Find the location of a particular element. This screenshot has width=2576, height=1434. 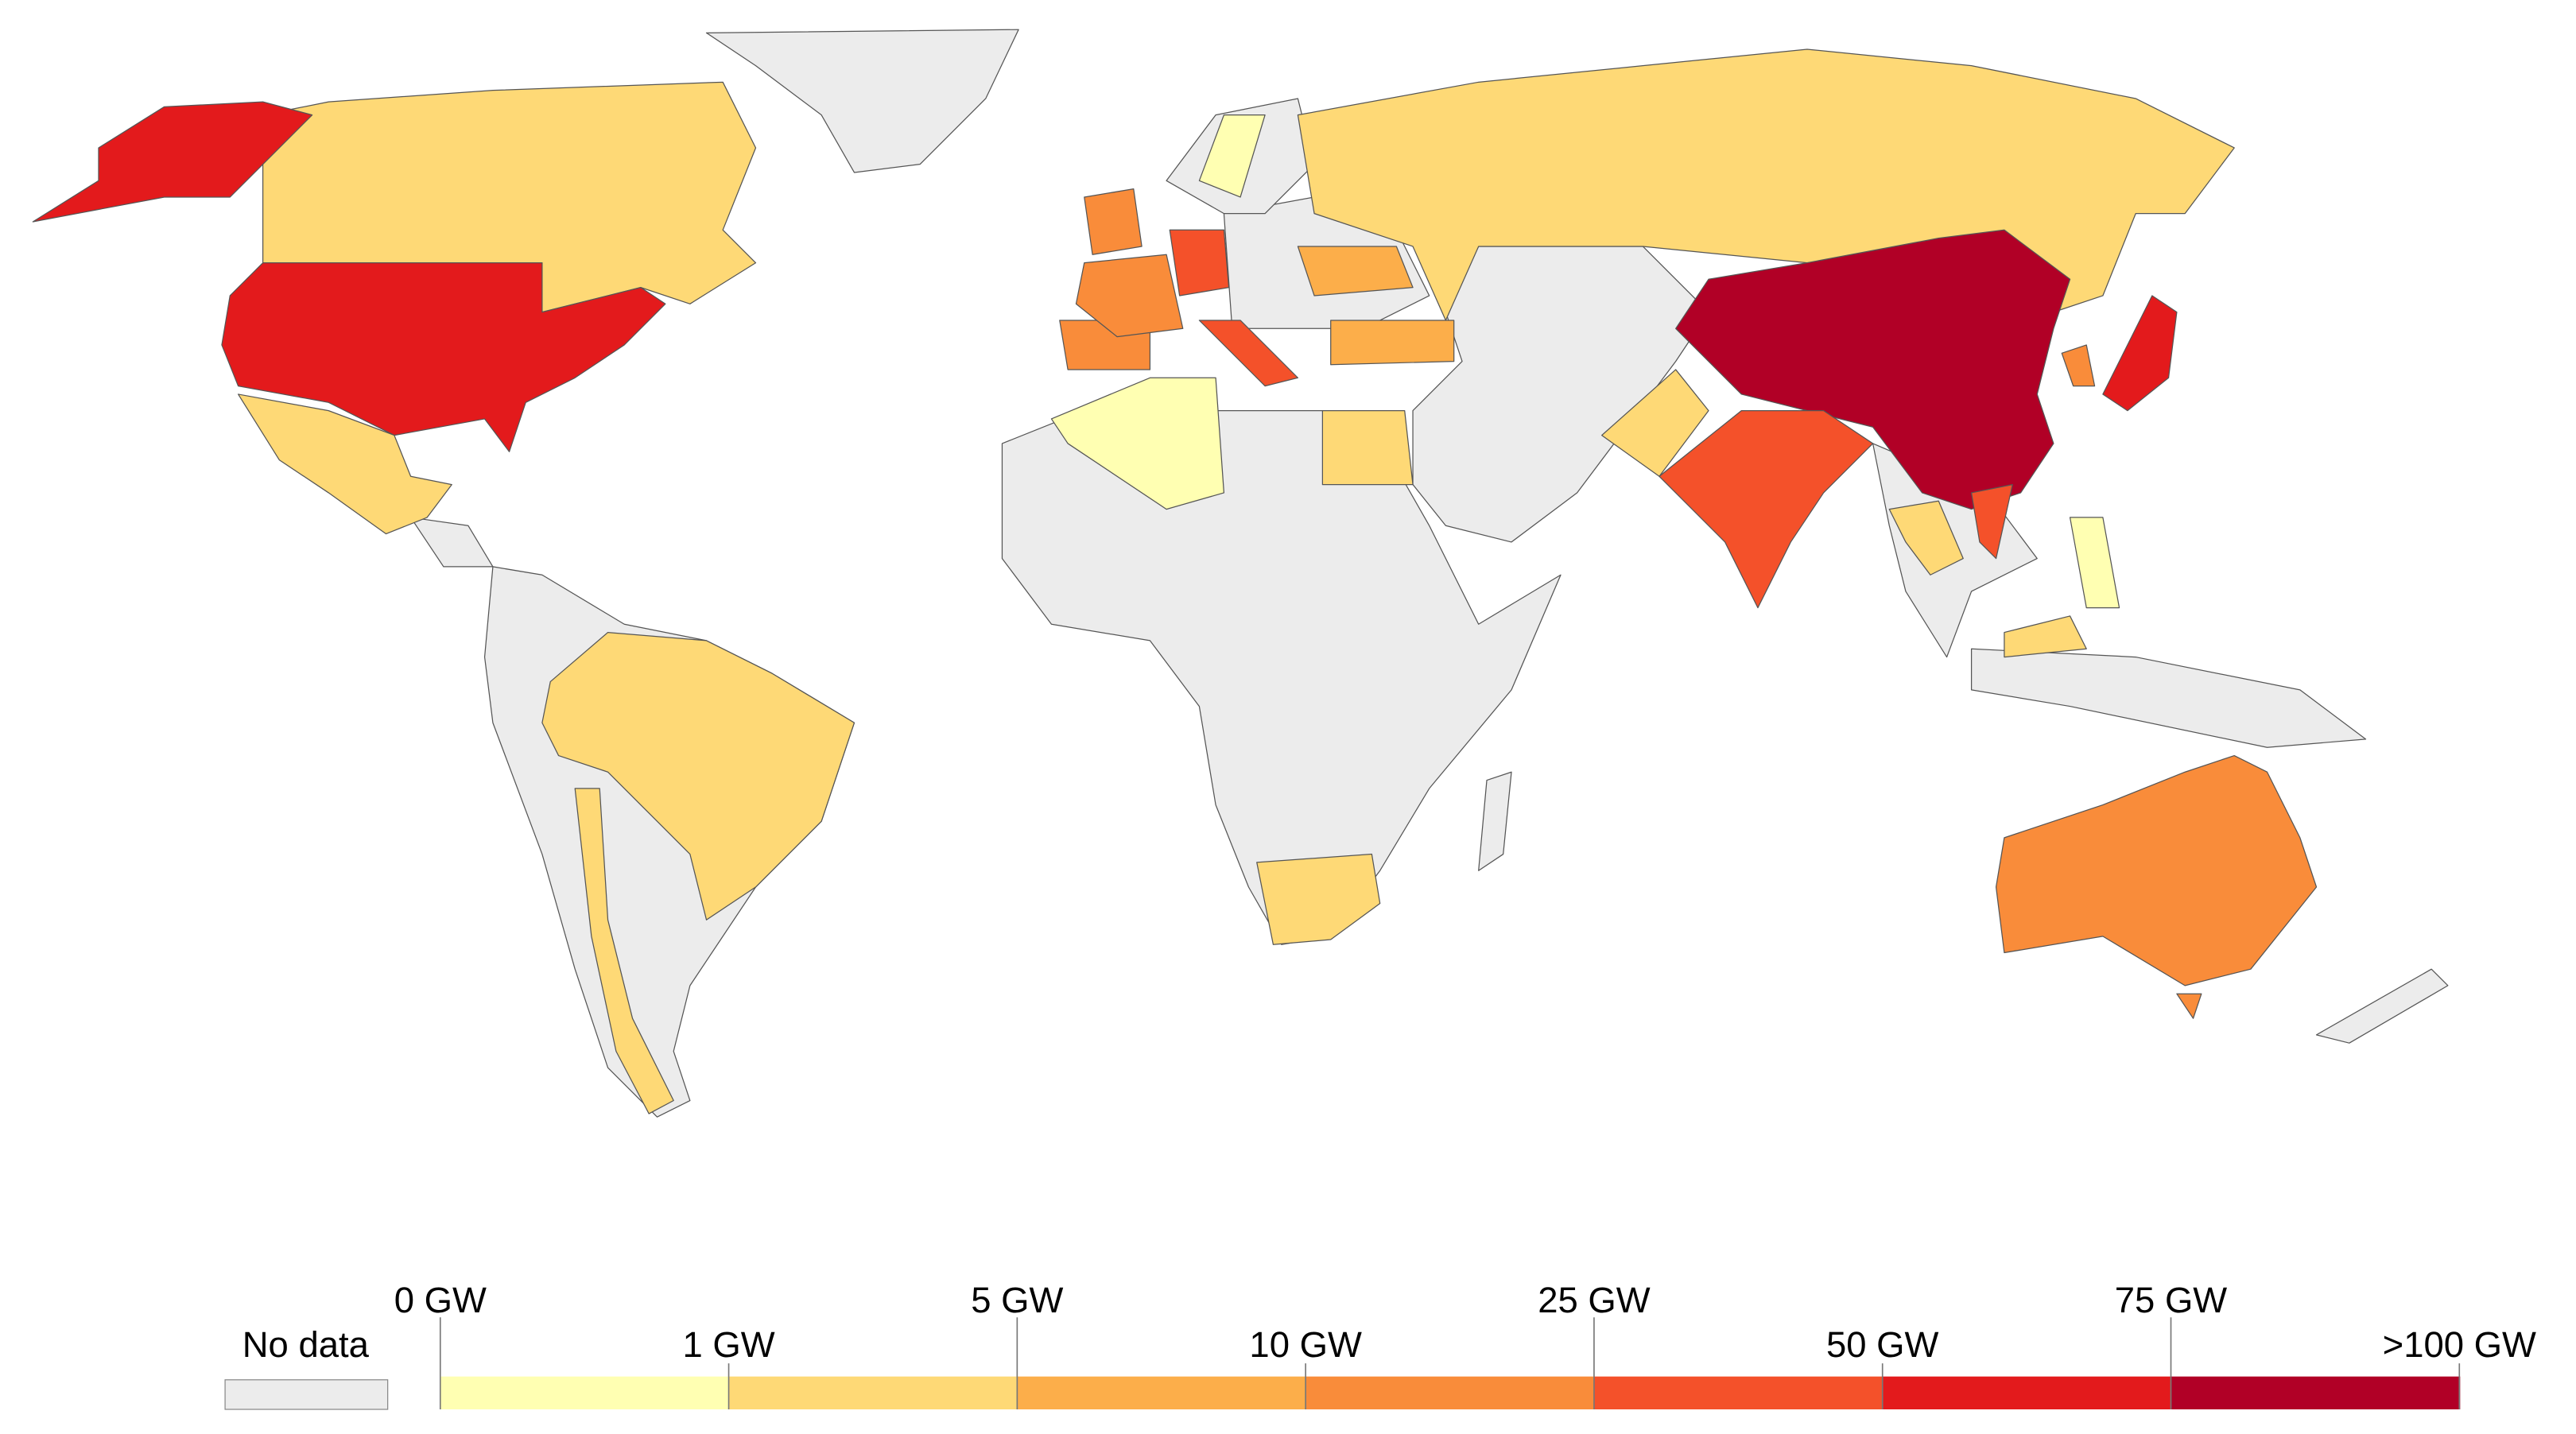

legend-label: 75 GW is located at coordinates (2171, 1300).